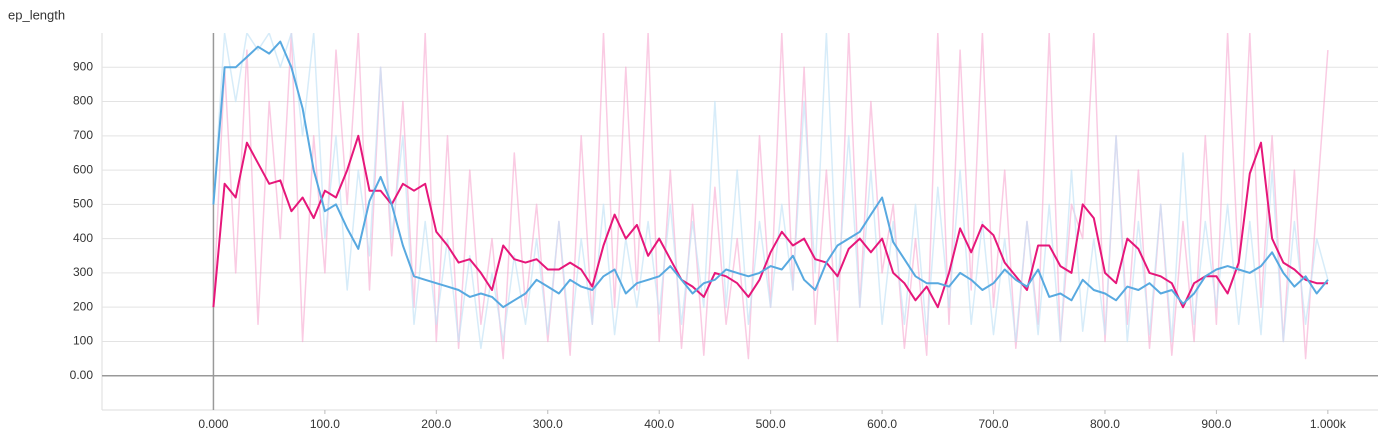  I want to click on x-tick-label: 300.0, so click(548, 424).